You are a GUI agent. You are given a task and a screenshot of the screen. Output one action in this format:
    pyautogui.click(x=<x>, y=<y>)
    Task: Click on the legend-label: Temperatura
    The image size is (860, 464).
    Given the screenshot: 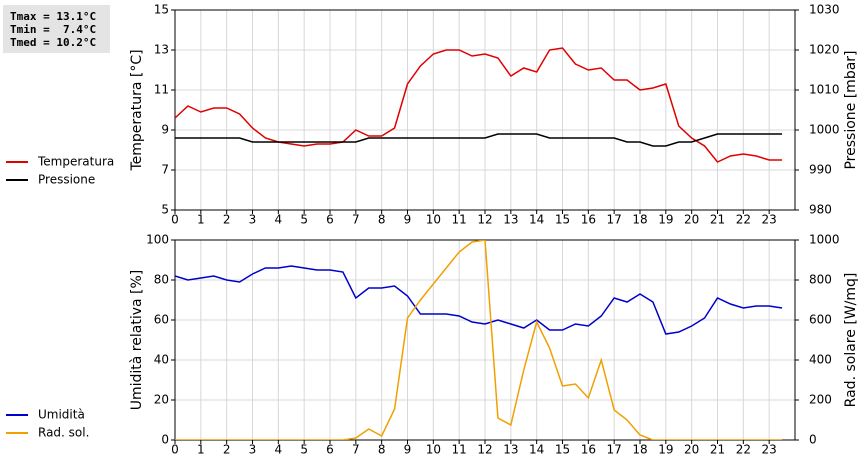 What is the action you would take?
    pyautogui.click(x=75, y=162)
    